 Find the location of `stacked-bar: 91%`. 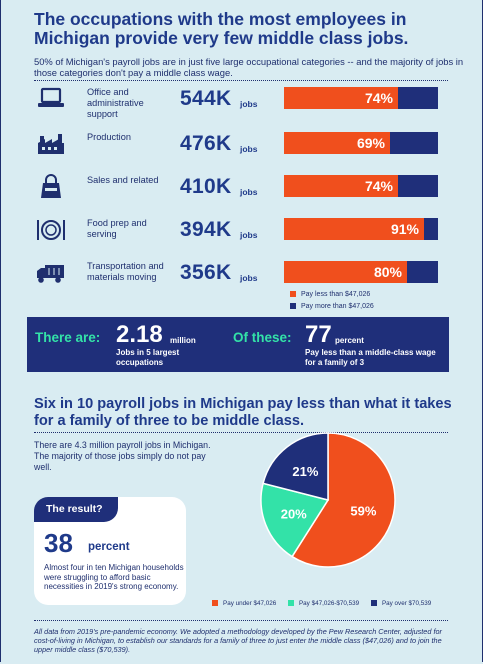

stacked-bar: 91% is located at coordinates (361, 229).